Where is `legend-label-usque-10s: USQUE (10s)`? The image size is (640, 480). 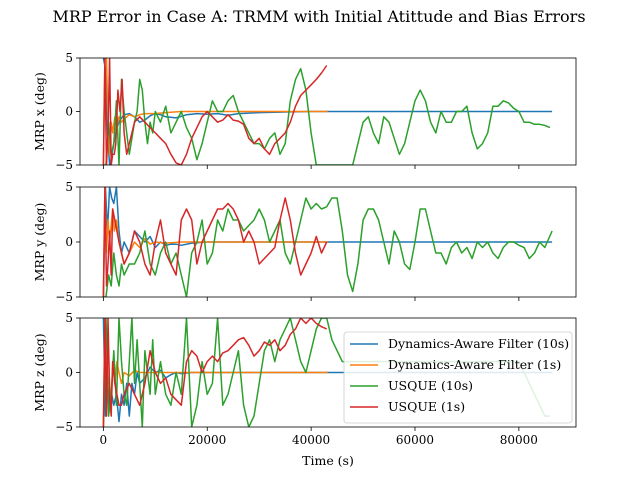 legend-label-usque-10s: USQUE (10s) is located at coordinates (430, 385).